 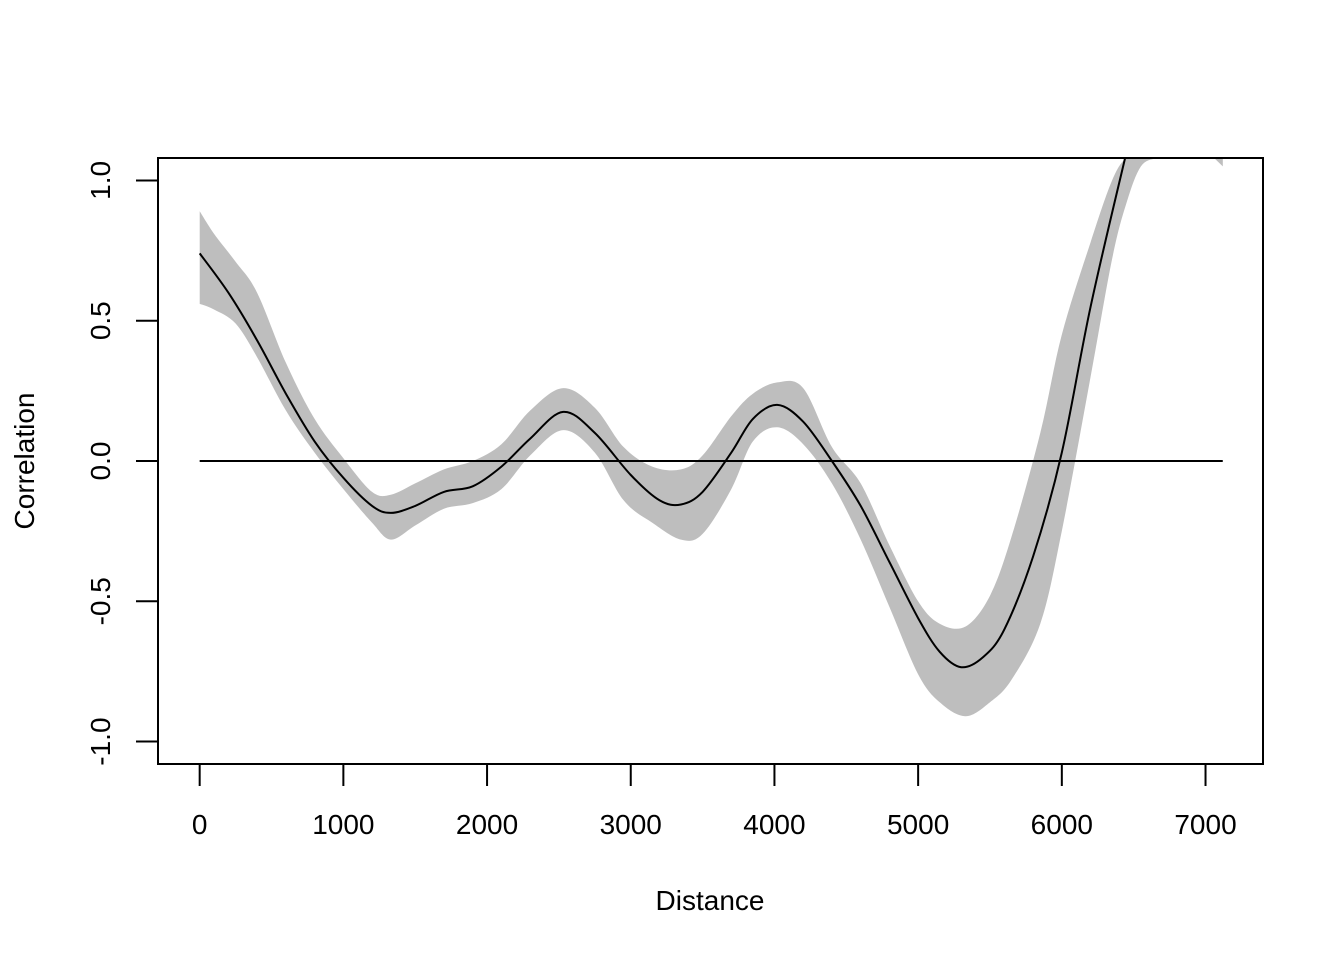 I want to click on y-tick-label: 1.0, so click(x=100, y=180).